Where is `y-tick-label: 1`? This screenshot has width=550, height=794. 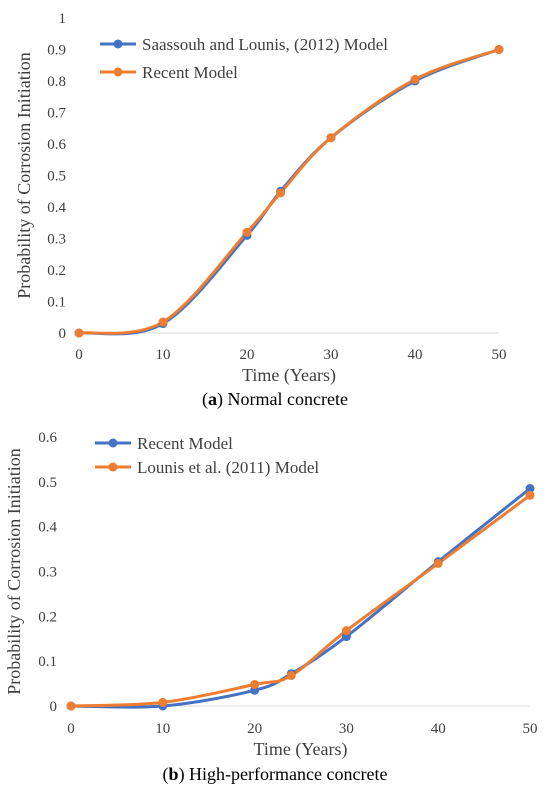
y-tick-label: 1 is located at coordinates (63, 19).